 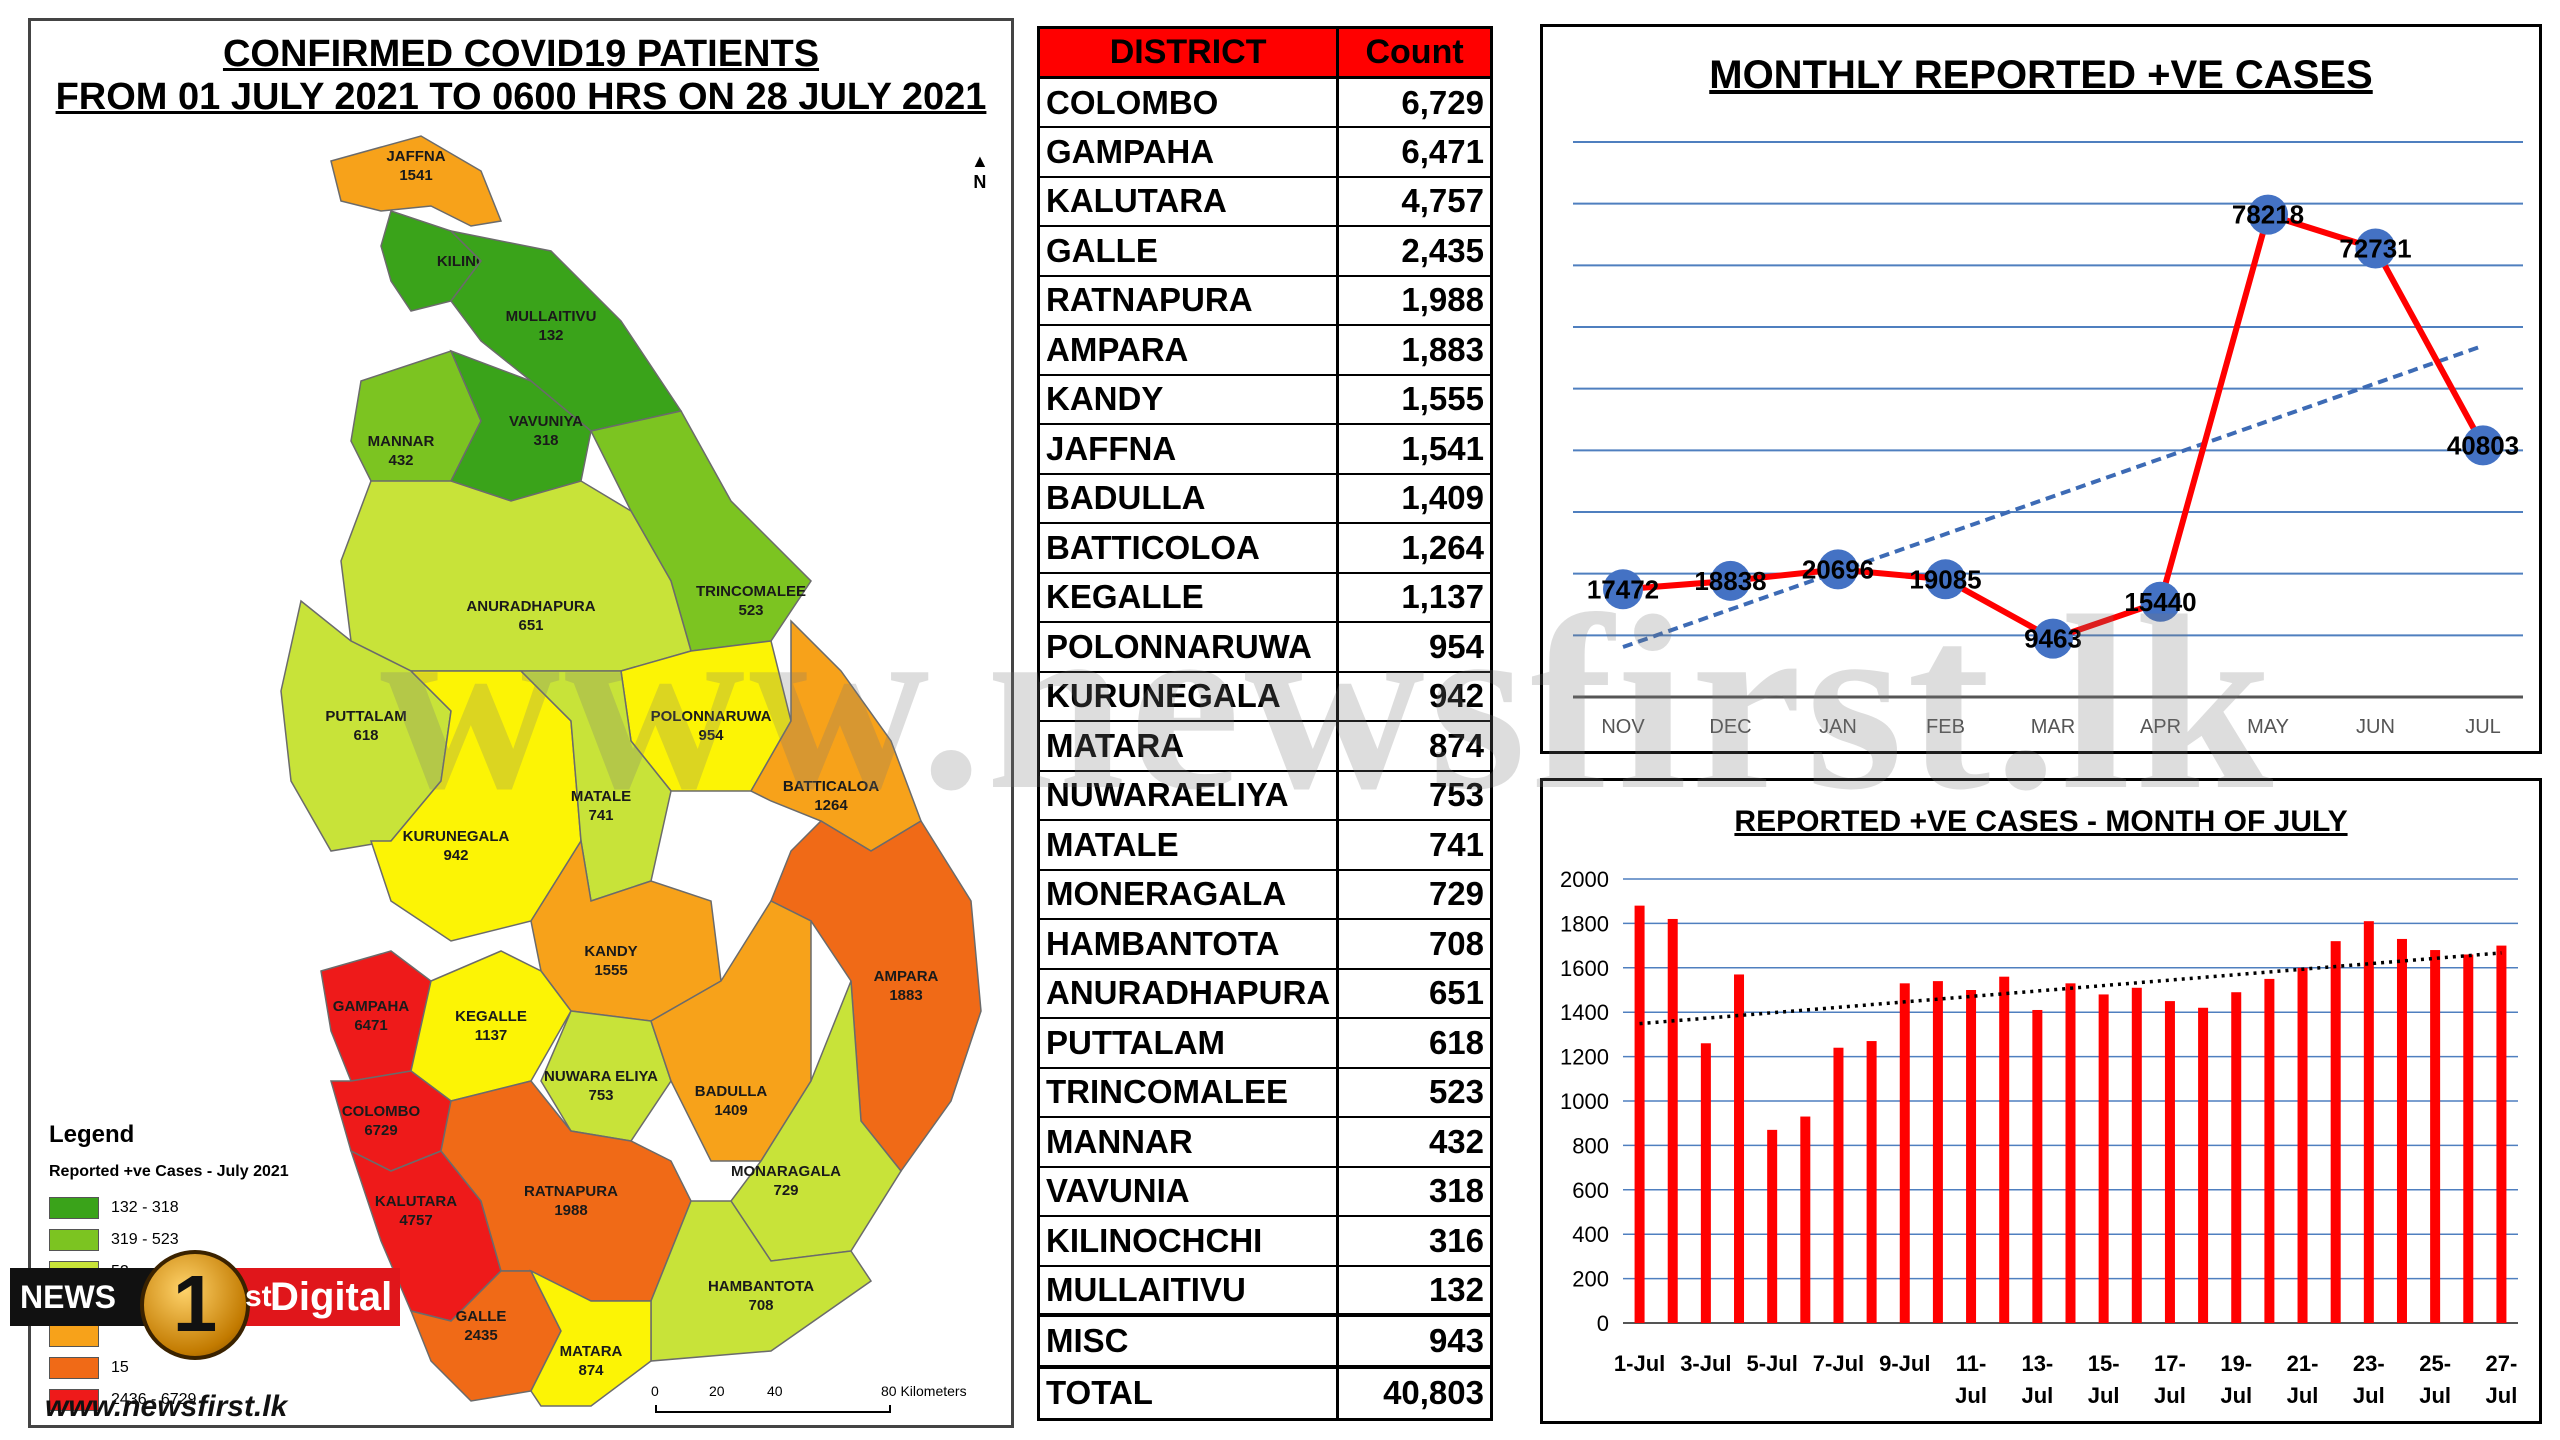 What do you see at coordinates (1188, 498) in the screenshot?
I see `district-name-cell: BADULLA` at bounding box center [1188, 498].